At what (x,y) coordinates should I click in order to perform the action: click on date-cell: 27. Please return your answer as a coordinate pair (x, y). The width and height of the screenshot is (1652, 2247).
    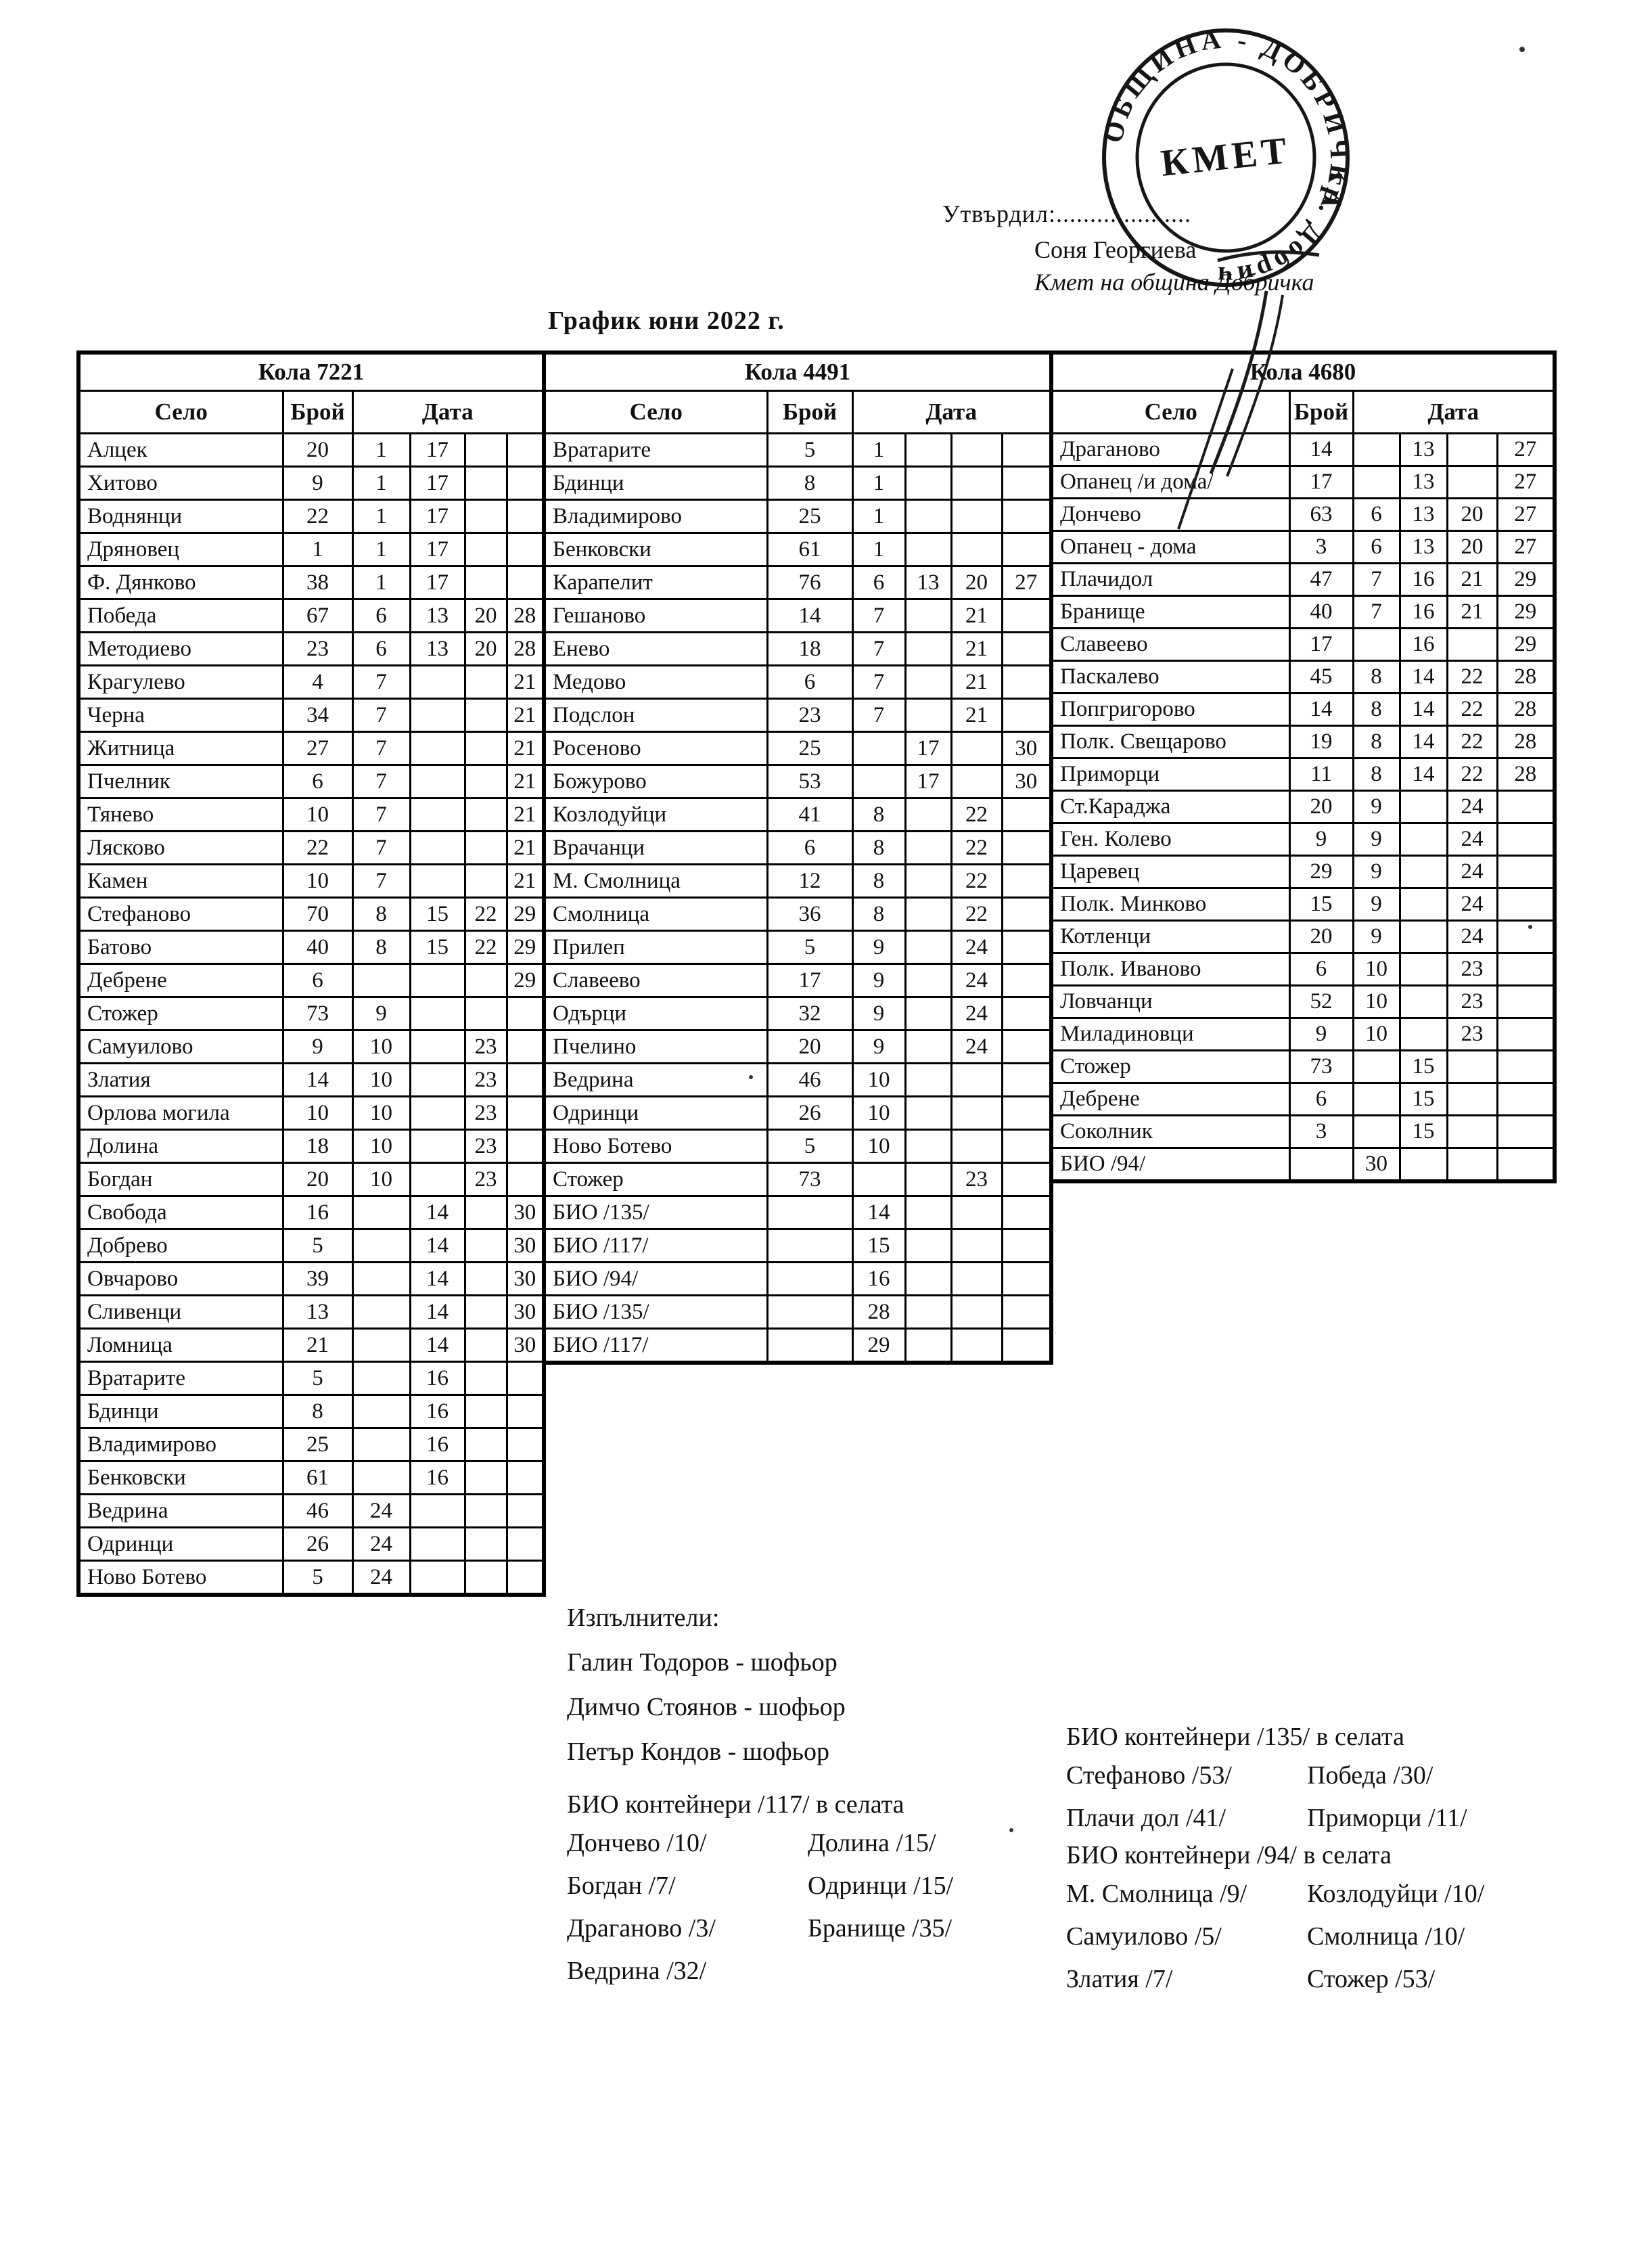
    Looking at the image, I should click on (1526, 482).